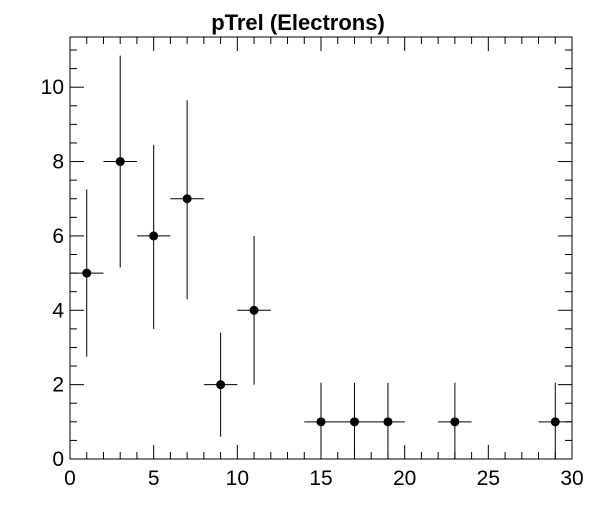 The width and height of the screenshot is (596, 522). I want to click on y-axis-tick-labels: 0 2 4 6 8 10, so click(53, 273).